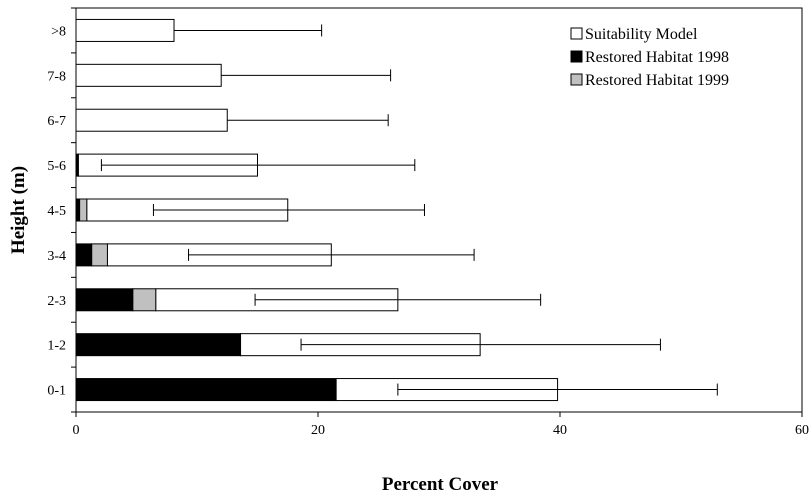  What do you see at coordinates (318, 430) in the screenshot?
I see `x-tick-label: 20` at bounding box center [318, 430].